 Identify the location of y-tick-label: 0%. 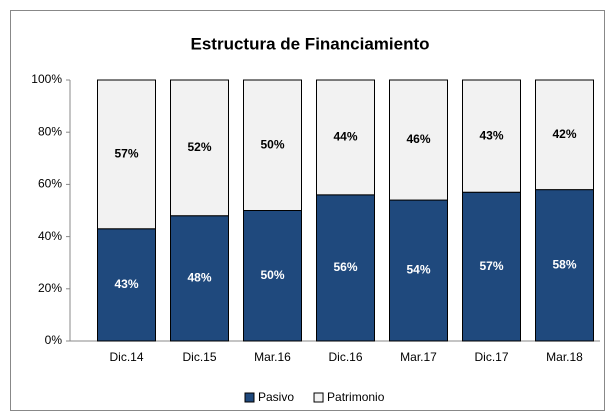
(54, 340).